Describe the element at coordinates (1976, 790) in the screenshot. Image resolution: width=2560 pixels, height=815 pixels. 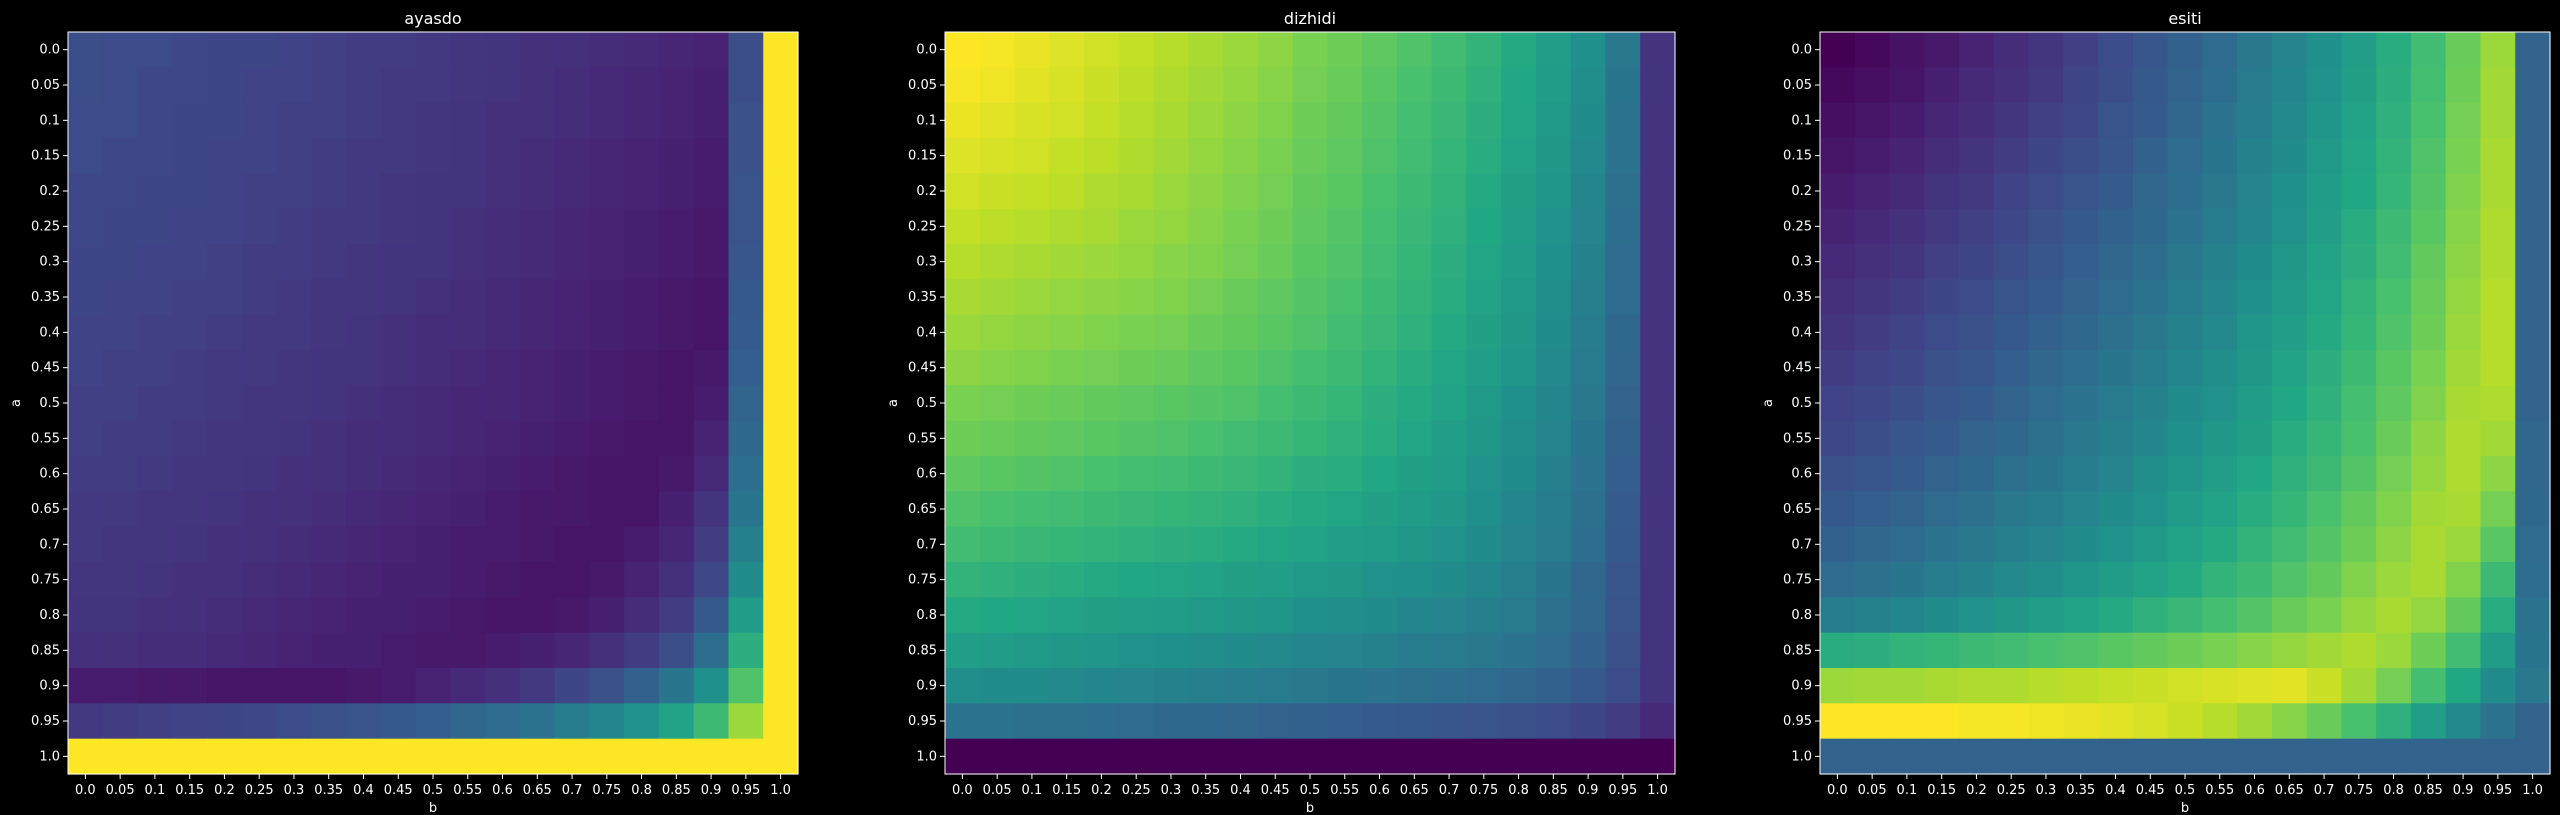
I see `x-tick-label: 0.2` at that location.